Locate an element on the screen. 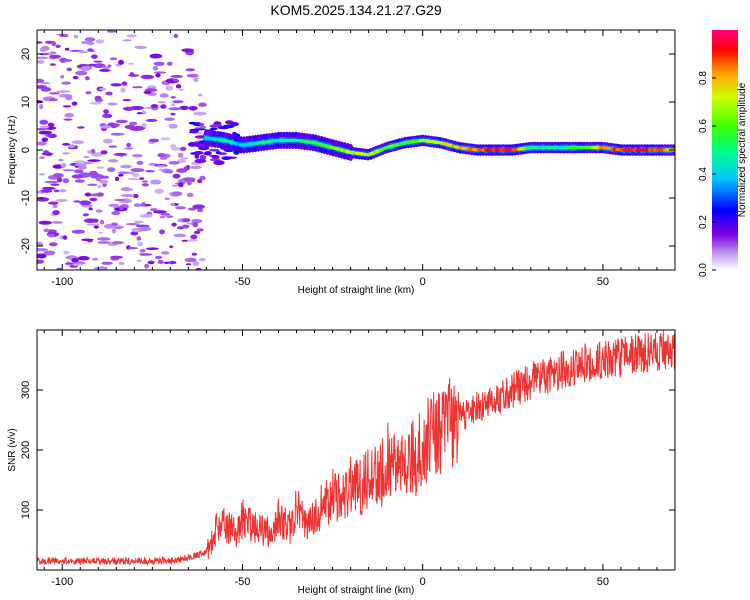 The width and height of the screenshot is (750, 600). colorbar-tick-label: 0.6 is located at coordinates (703, 126).